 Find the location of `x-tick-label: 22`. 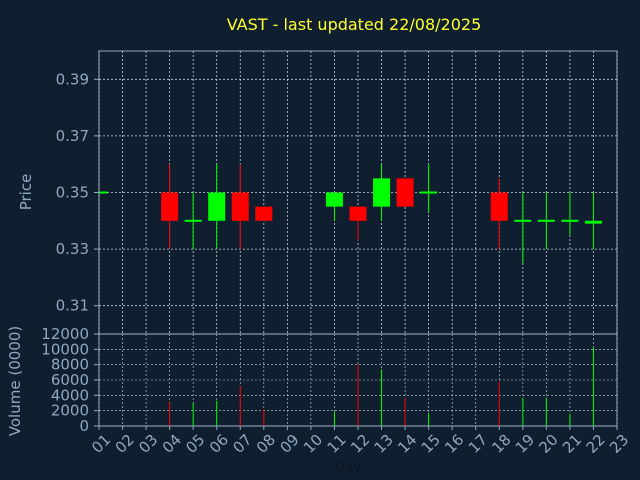

x-tick-label: 22 is located at coordinates (596, 444).